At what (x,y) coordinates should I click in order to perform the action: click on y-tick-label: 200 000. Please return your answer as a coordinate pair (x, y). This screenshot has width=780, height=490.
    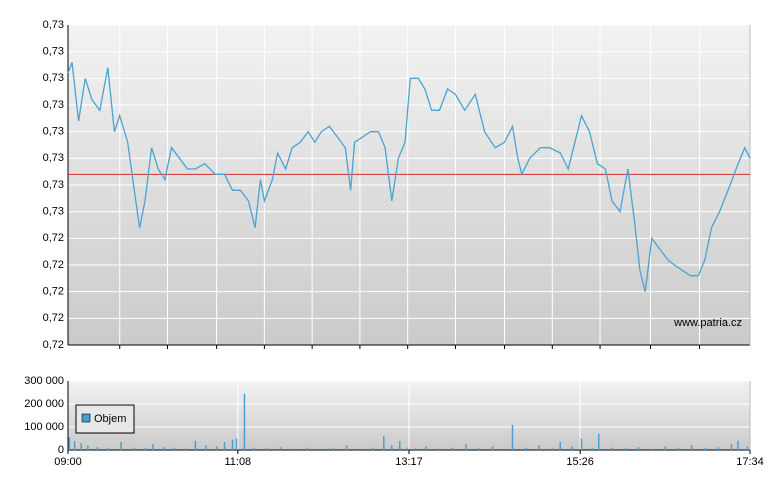
    Looking at the image, I should click on (44, 404).